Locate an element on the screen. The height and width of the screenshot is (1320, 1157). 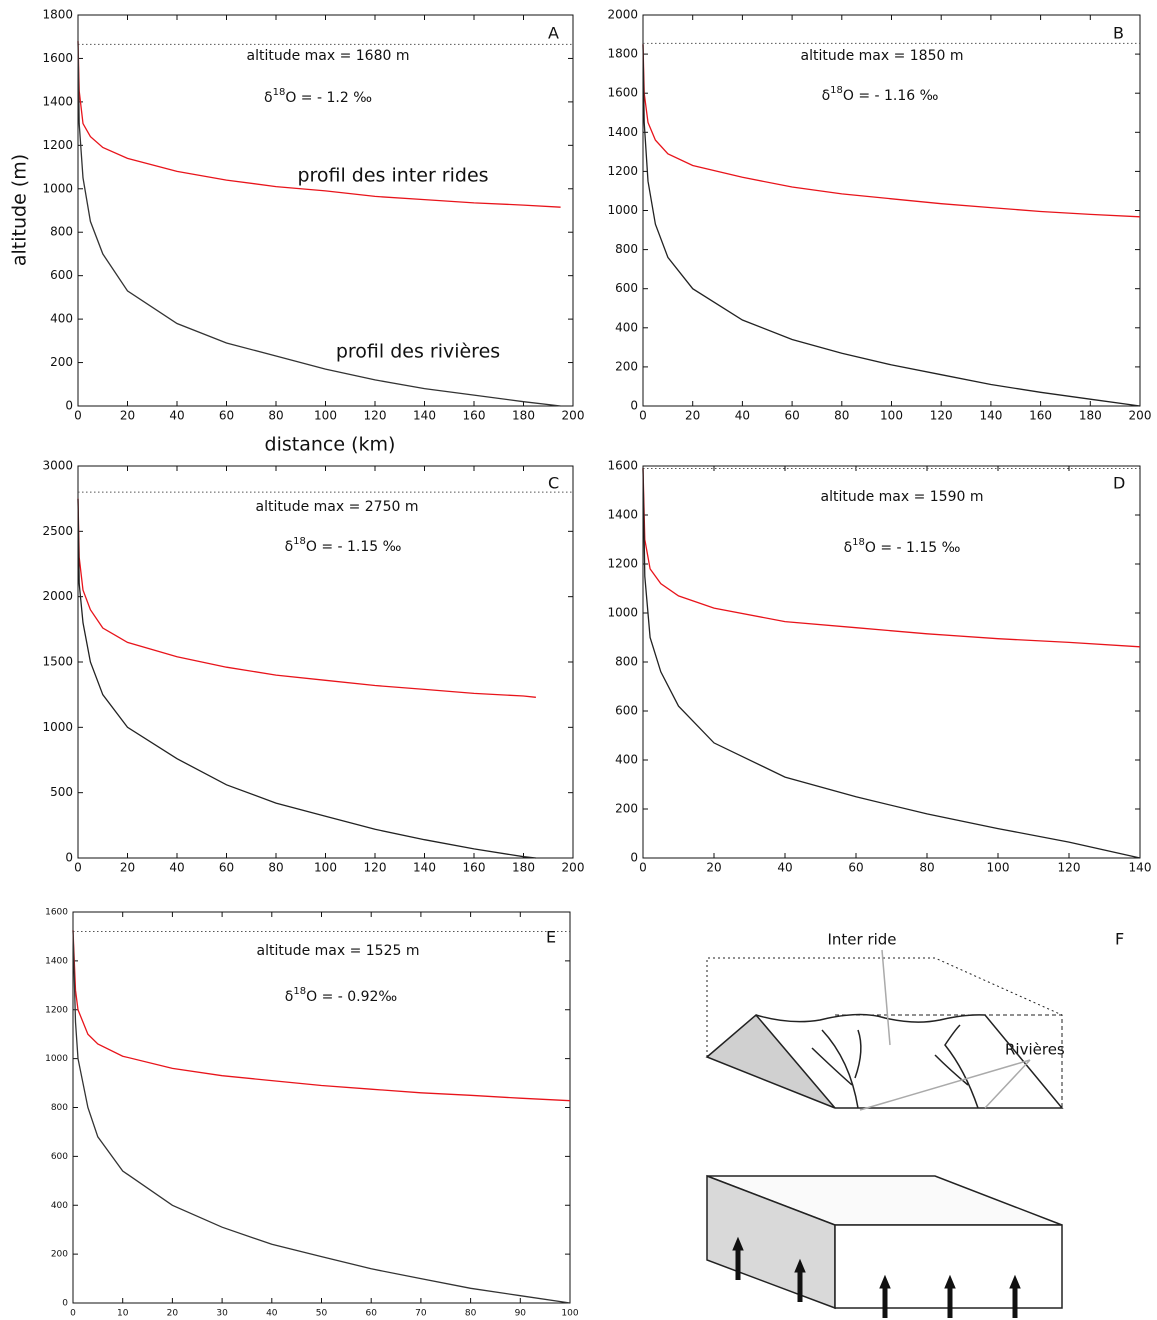
x-tick-label: 50 is located at coordinates (322, 1314).